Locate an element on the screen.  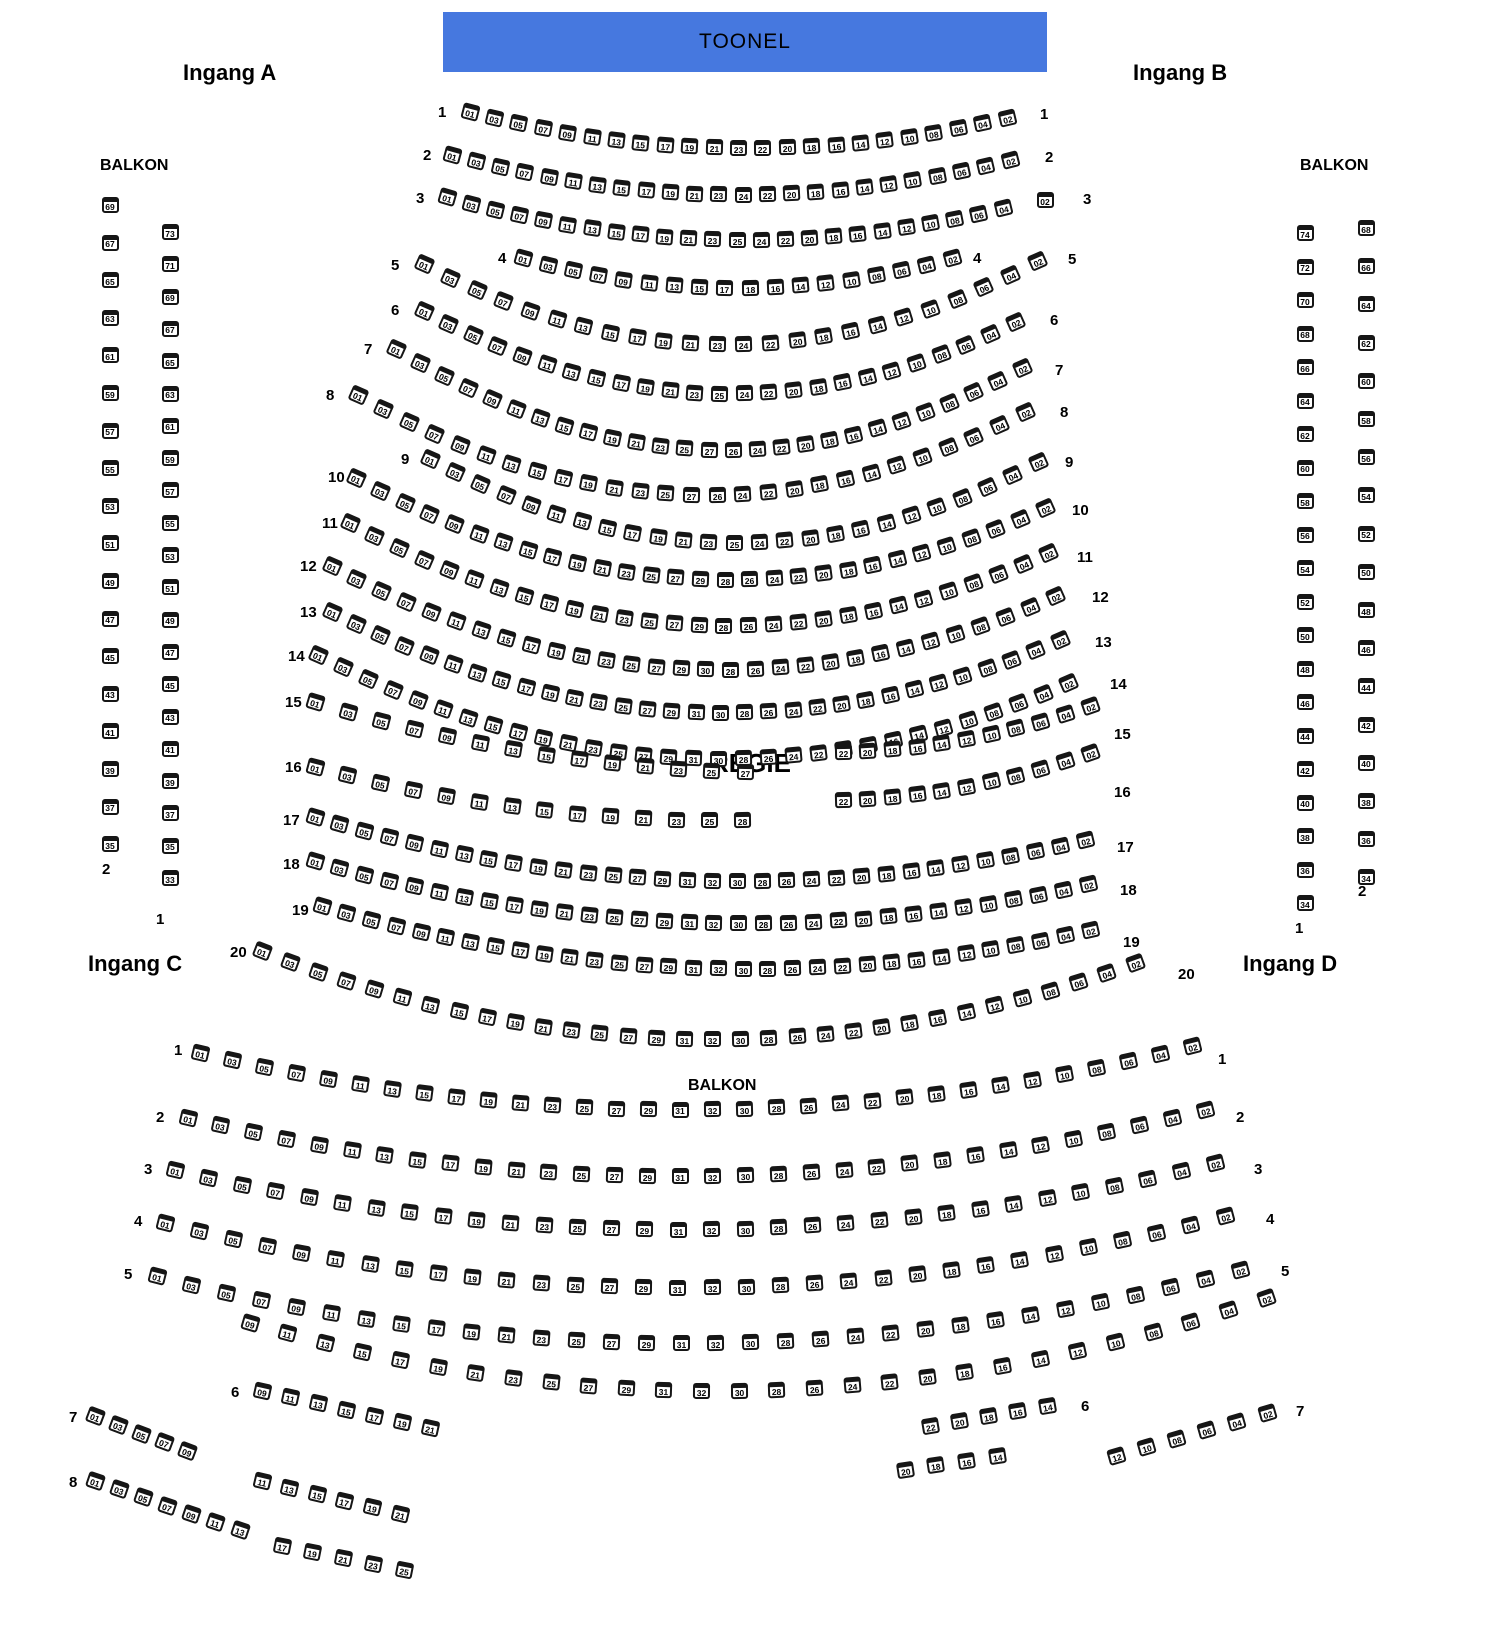
seat: 54 is located at coordinates (1305, 568).